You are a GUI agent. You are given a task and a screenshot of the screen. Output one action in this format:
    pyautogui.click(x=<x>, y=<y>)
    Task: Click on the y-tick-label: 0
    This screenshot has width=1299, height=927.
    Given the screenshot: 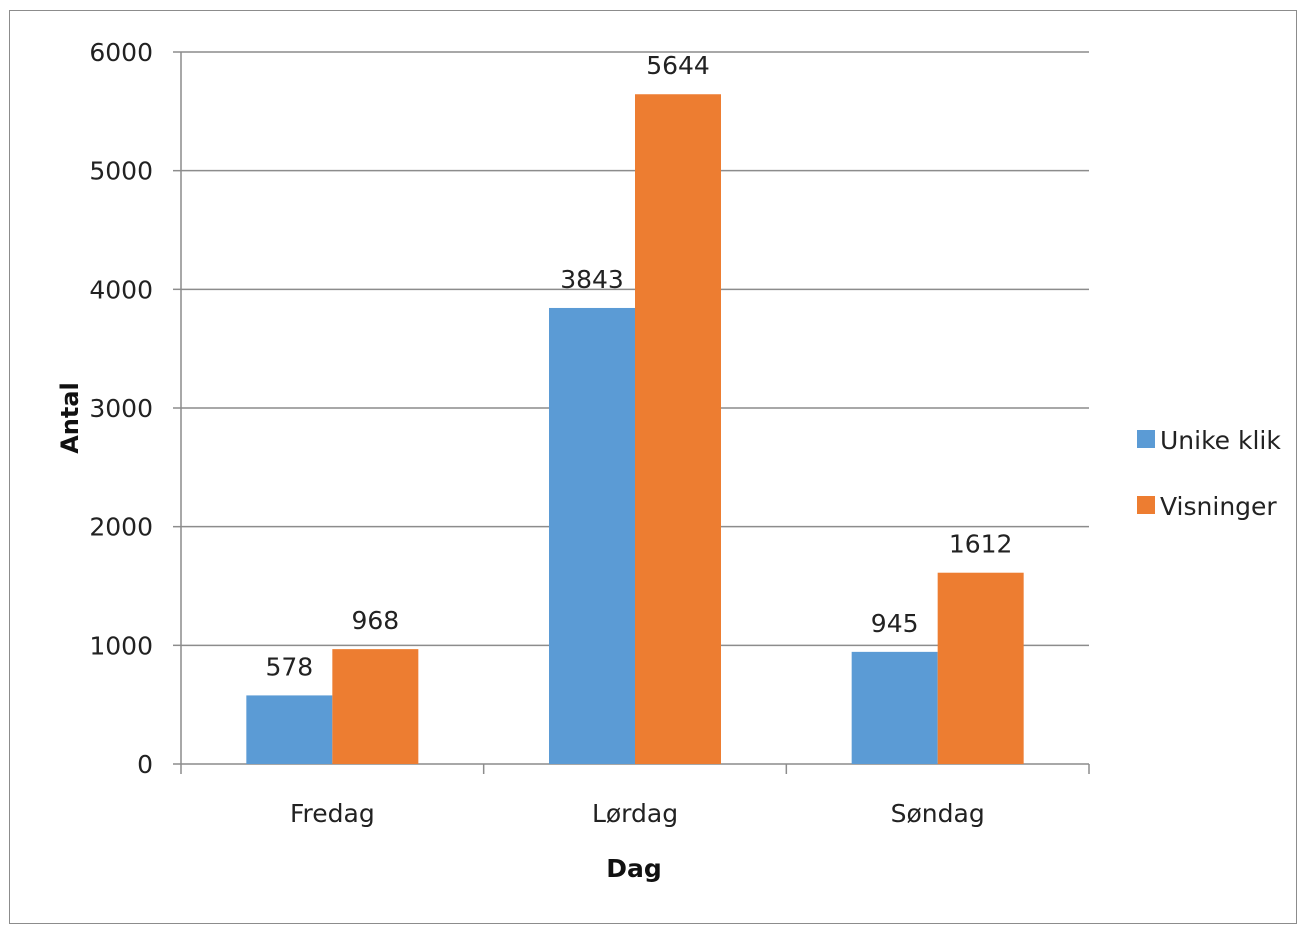 What is the action you would take?
    pyautogui.click(x=145, y=764)
    